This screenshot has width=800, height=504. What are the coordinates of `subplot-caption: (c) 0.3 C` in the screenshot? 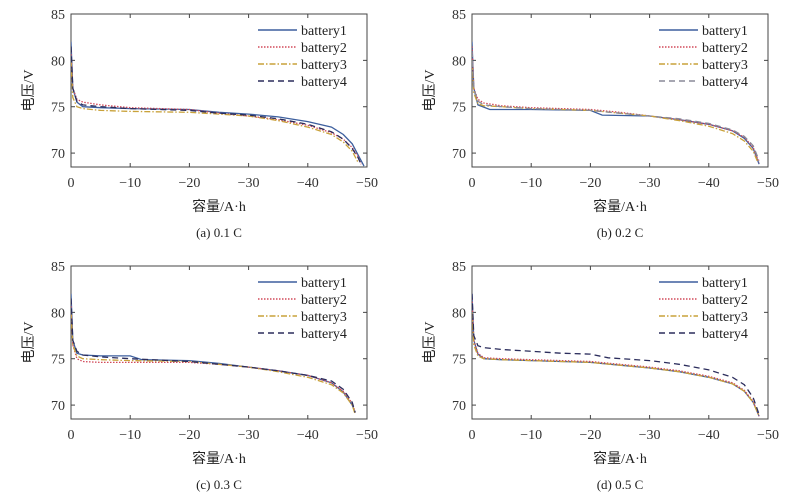 It's located at (219, 484).